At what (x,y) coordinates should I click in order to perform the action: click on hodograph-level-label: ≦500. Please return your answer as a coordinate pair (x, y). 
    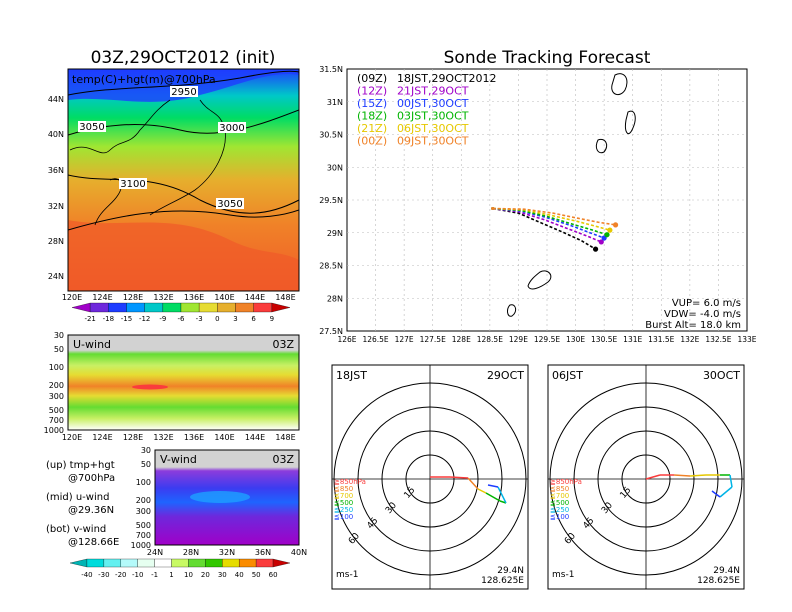
    Looking at the image, I should click on (559, 503).